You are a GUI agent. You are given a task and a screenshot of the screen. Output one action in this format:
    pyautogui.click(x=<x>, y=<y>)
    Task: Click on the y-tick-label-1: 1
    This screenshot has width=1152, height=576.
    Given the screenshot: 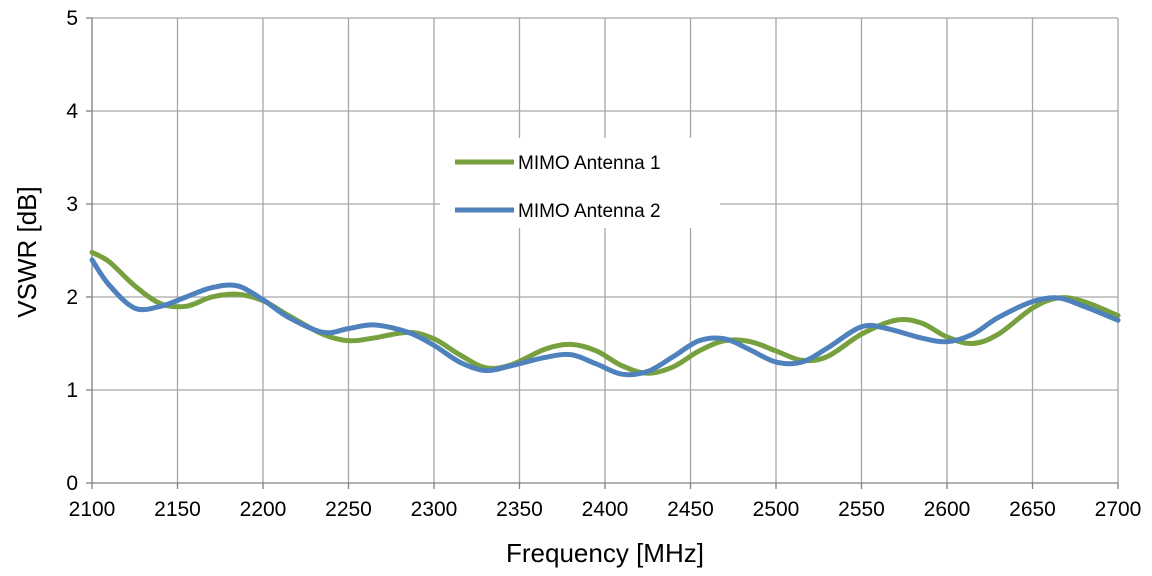 What is the action you would take?
    pyautogui.click(x=72, y=390)
    